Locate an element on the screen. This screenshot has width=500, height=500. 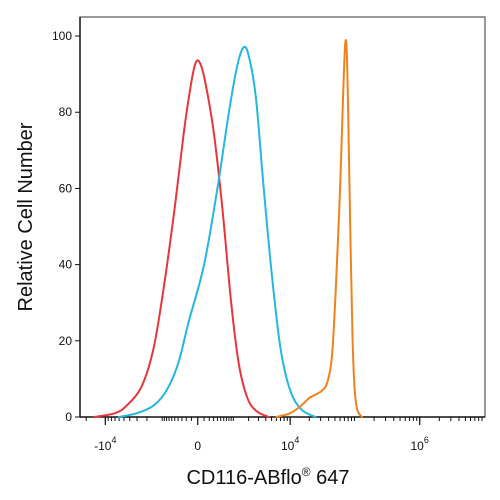
y-tick-label-1: 20 is located at coordinates (66, 341).